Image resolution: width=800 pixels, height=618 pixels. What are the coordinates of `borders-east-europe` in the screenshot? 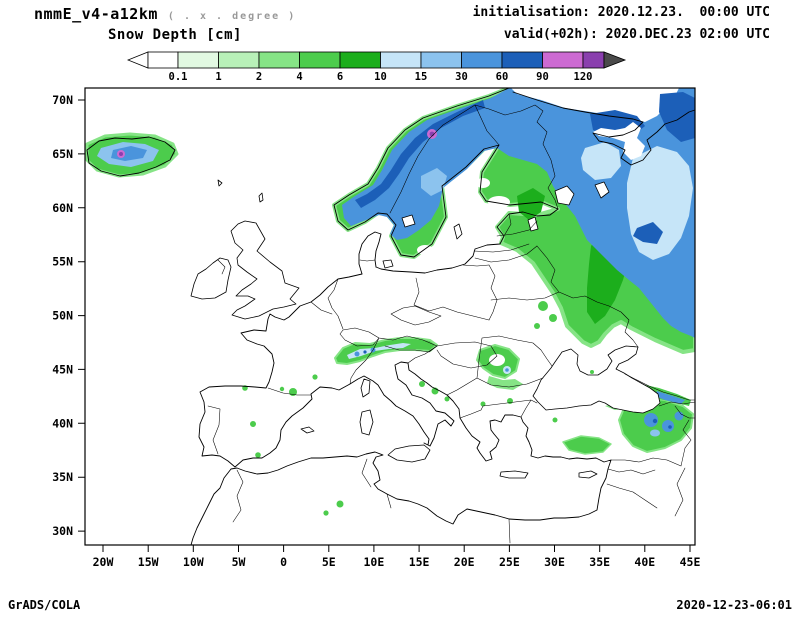 It's located at (563, 296).